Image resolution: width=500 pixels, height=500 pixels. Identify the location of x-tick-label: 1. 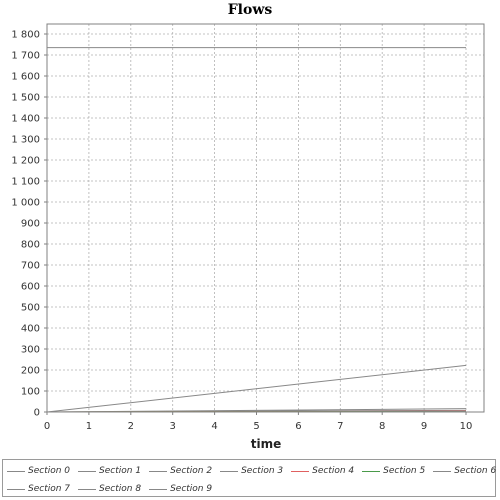
(89, 426).